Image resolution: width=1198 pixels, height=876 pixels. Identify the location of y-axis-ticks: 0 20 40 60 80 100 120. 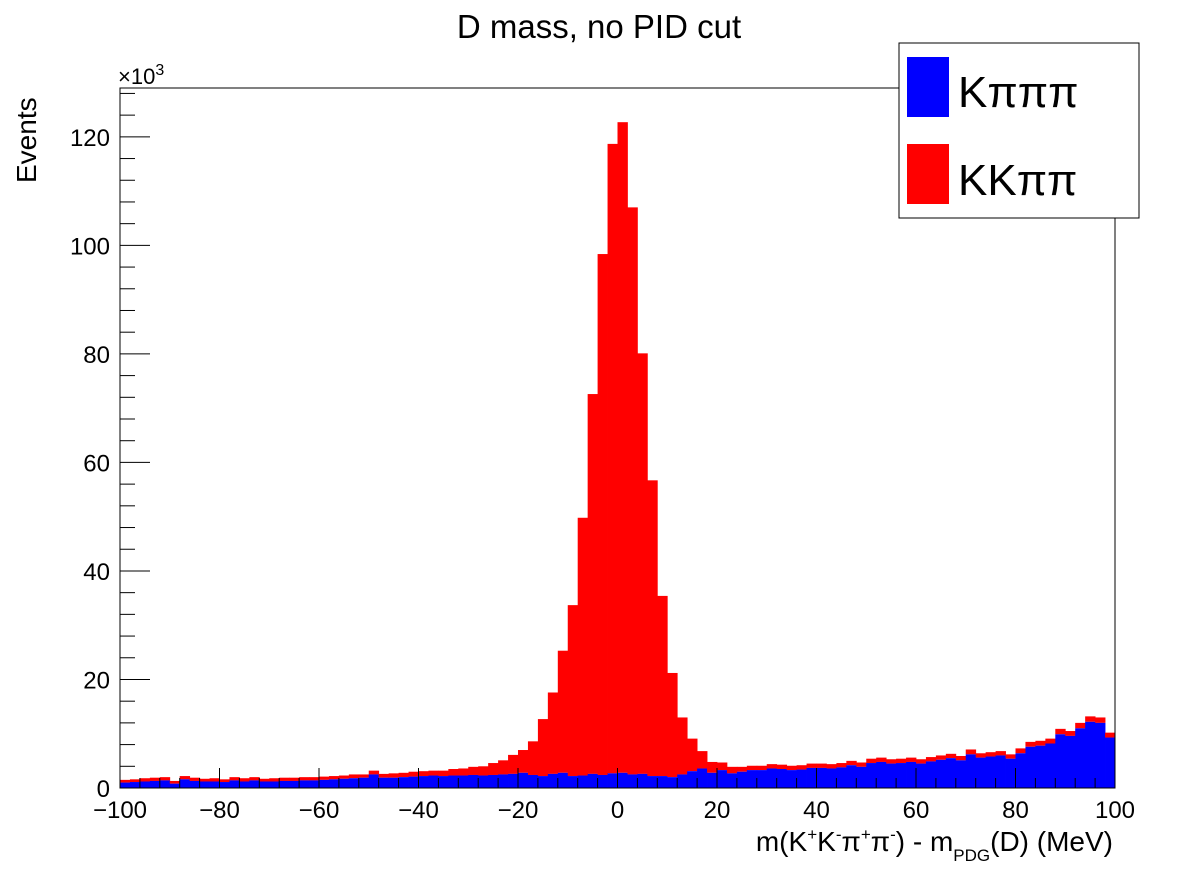
(110, 447).